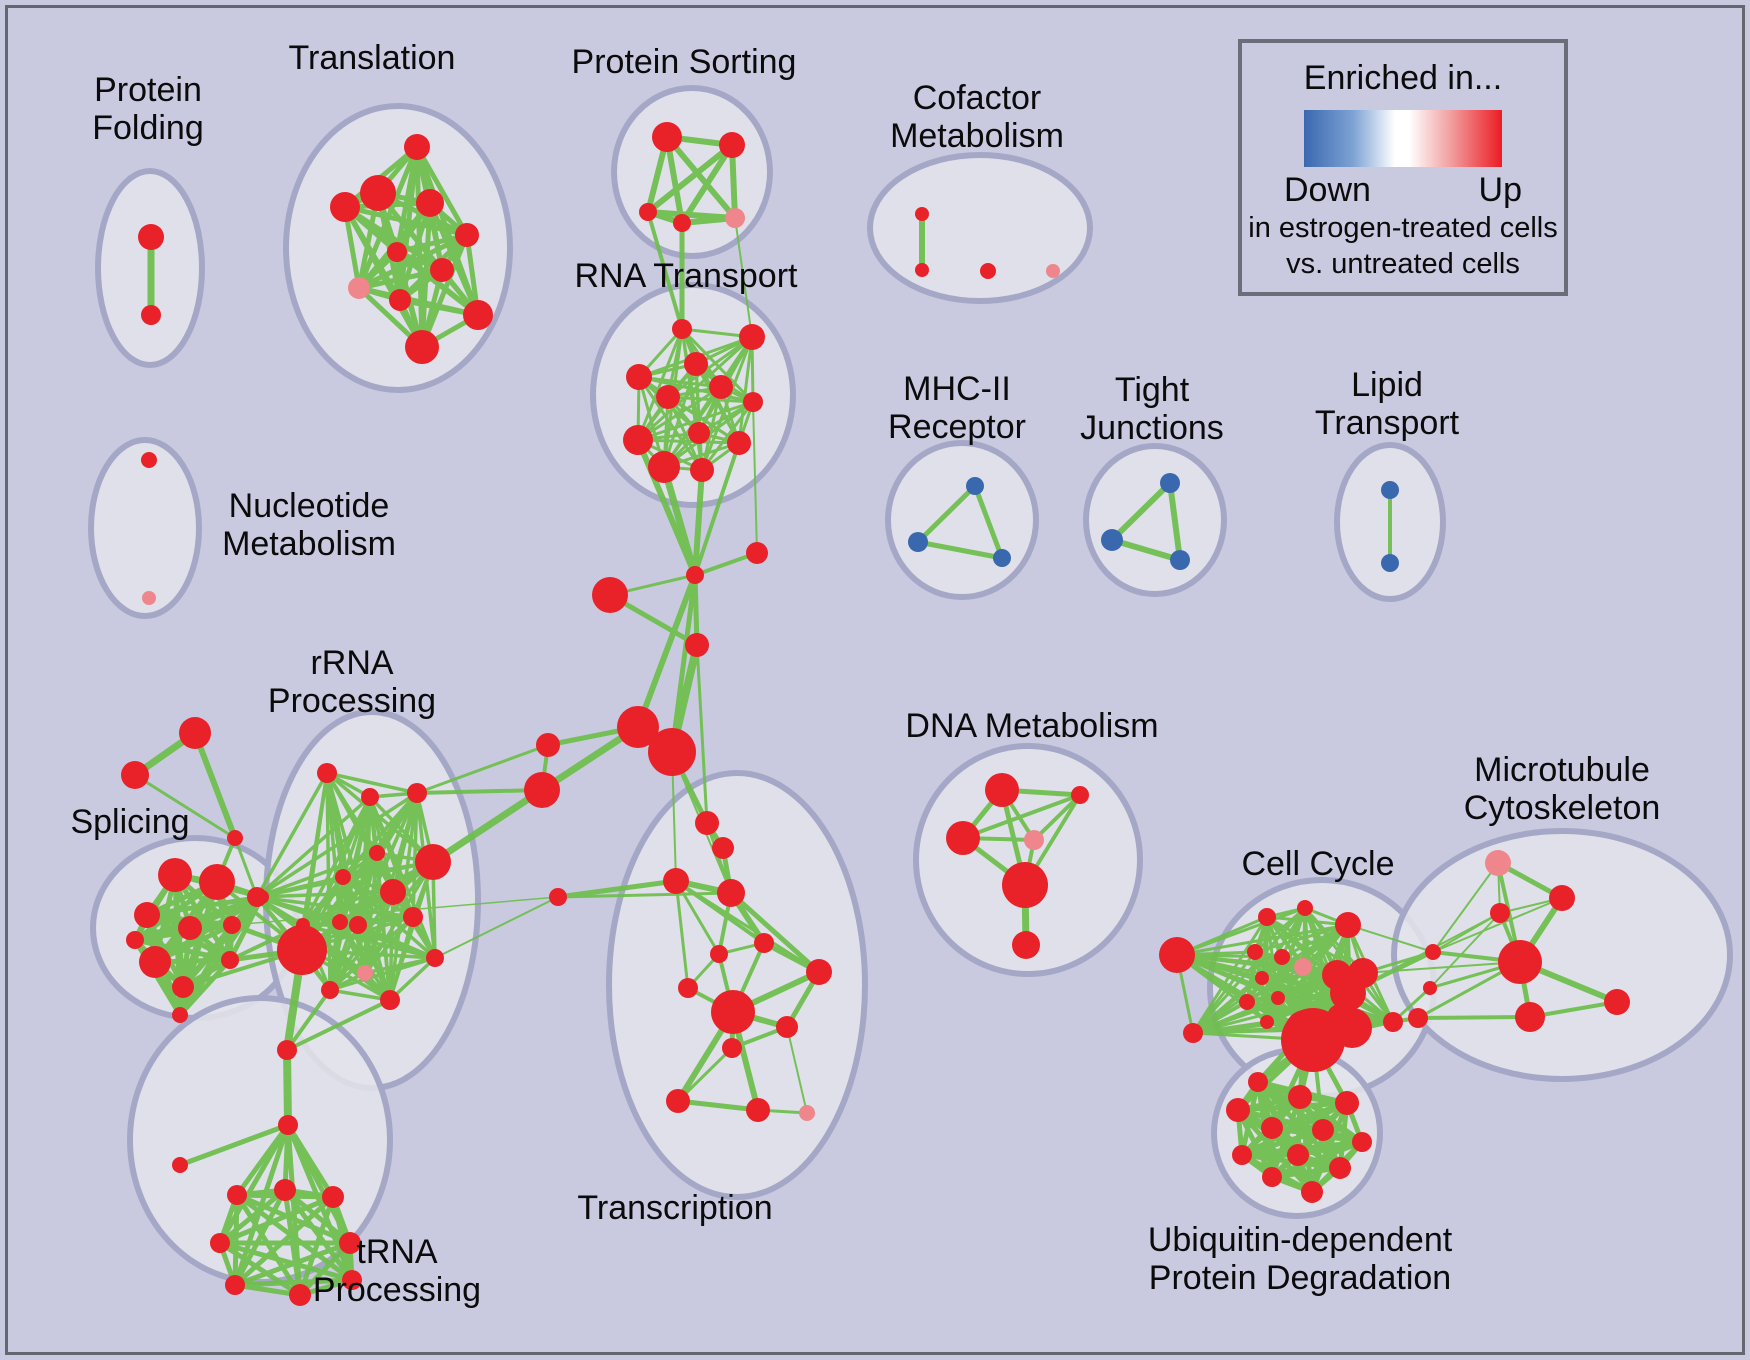 The image size is (1750, 1360). I want to click on cluster-tight-outline, so click(1155, 520).